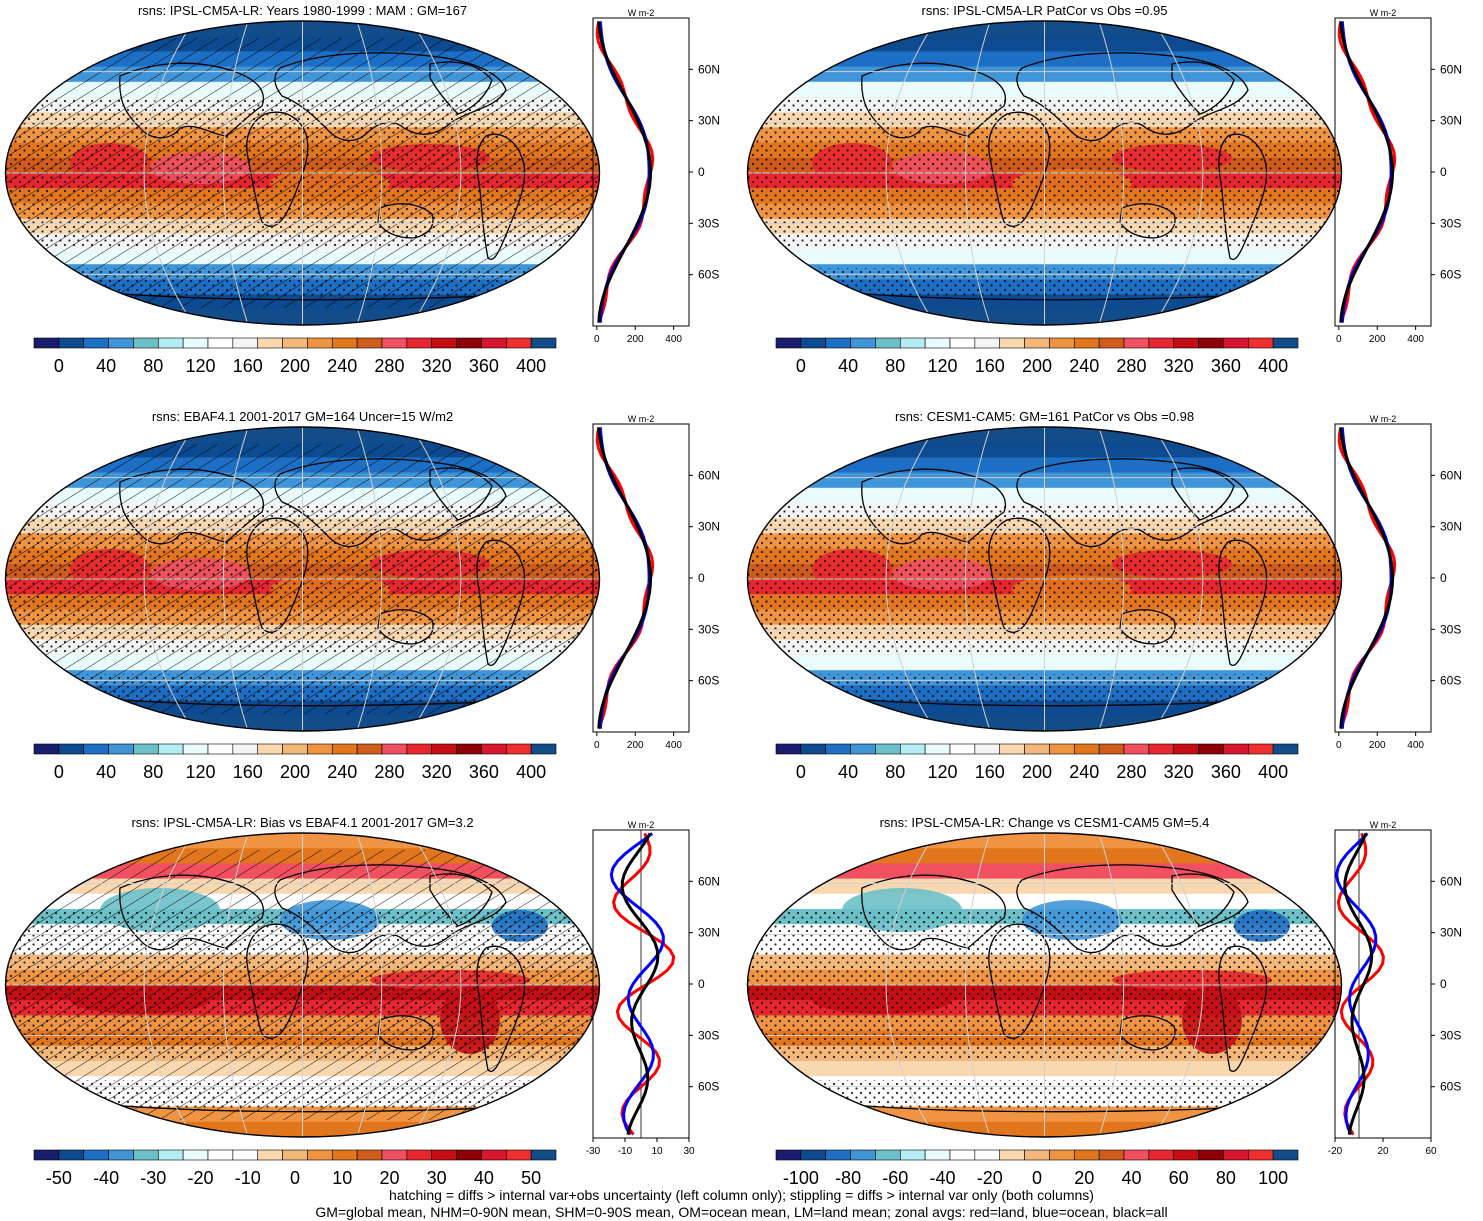  What do you see at coordinates (1450, 1087) in the screenshot?
I see `zonal-y-tick-label: 60S` at bounding box center [1450, 1087].